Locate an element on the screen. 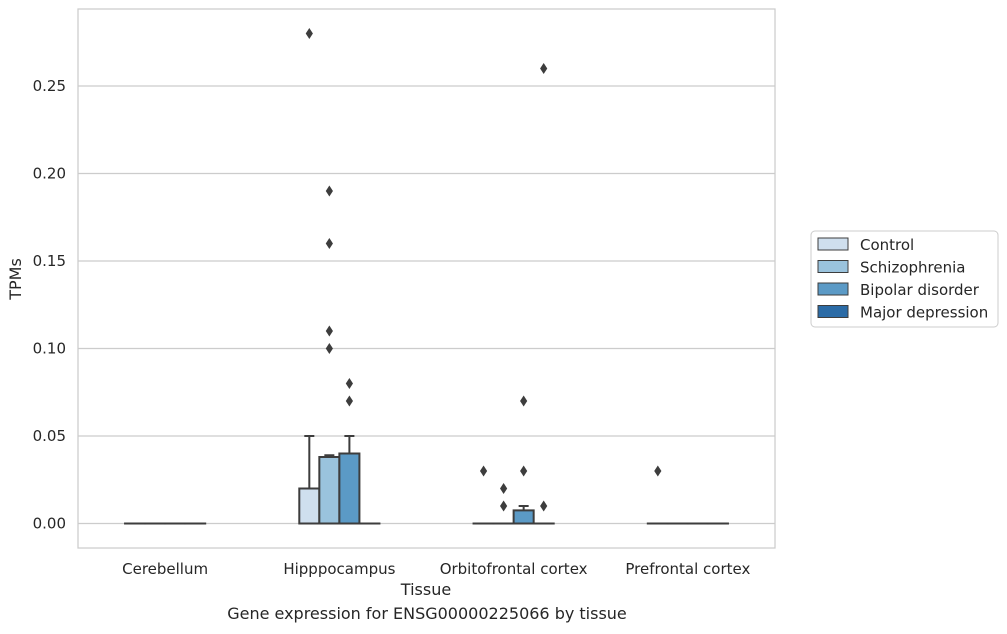  x-axis-title: Tissue is located at coordinates (425, 589).